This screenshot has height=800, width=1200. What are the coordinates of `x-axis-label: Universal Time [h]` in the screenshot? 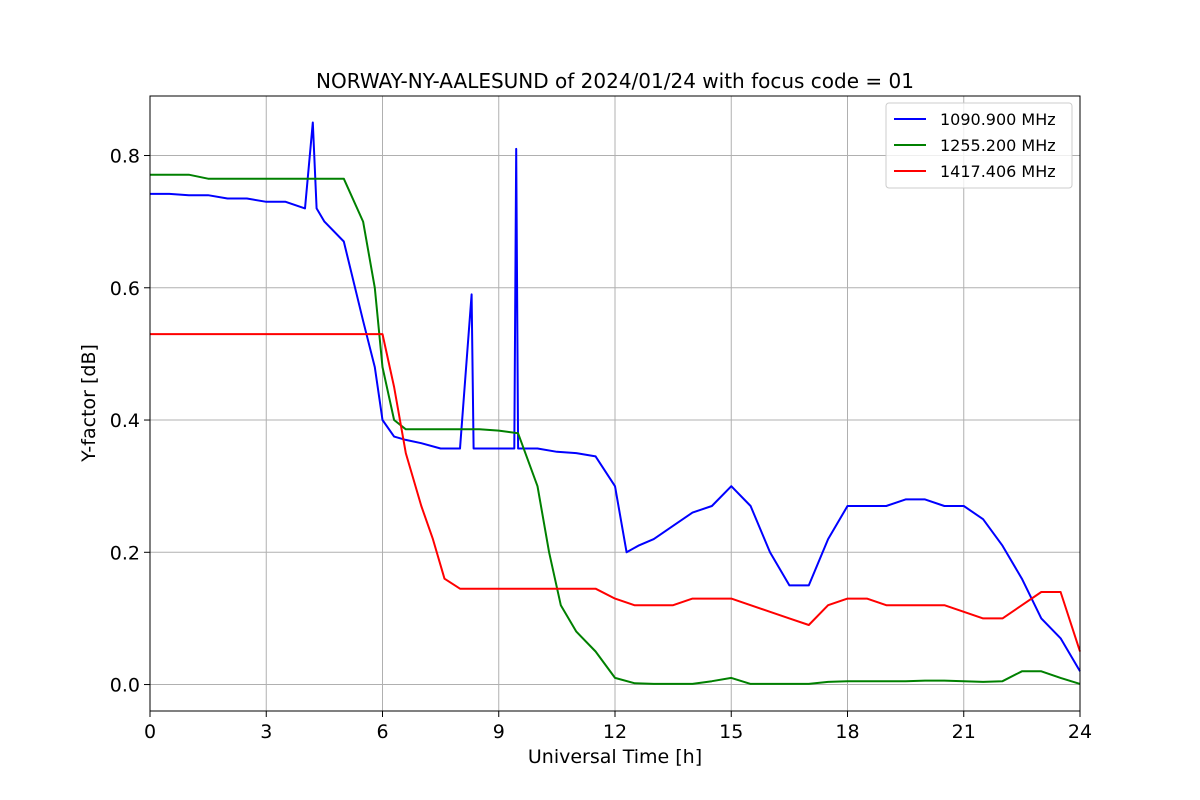 It's located at (615, 757).